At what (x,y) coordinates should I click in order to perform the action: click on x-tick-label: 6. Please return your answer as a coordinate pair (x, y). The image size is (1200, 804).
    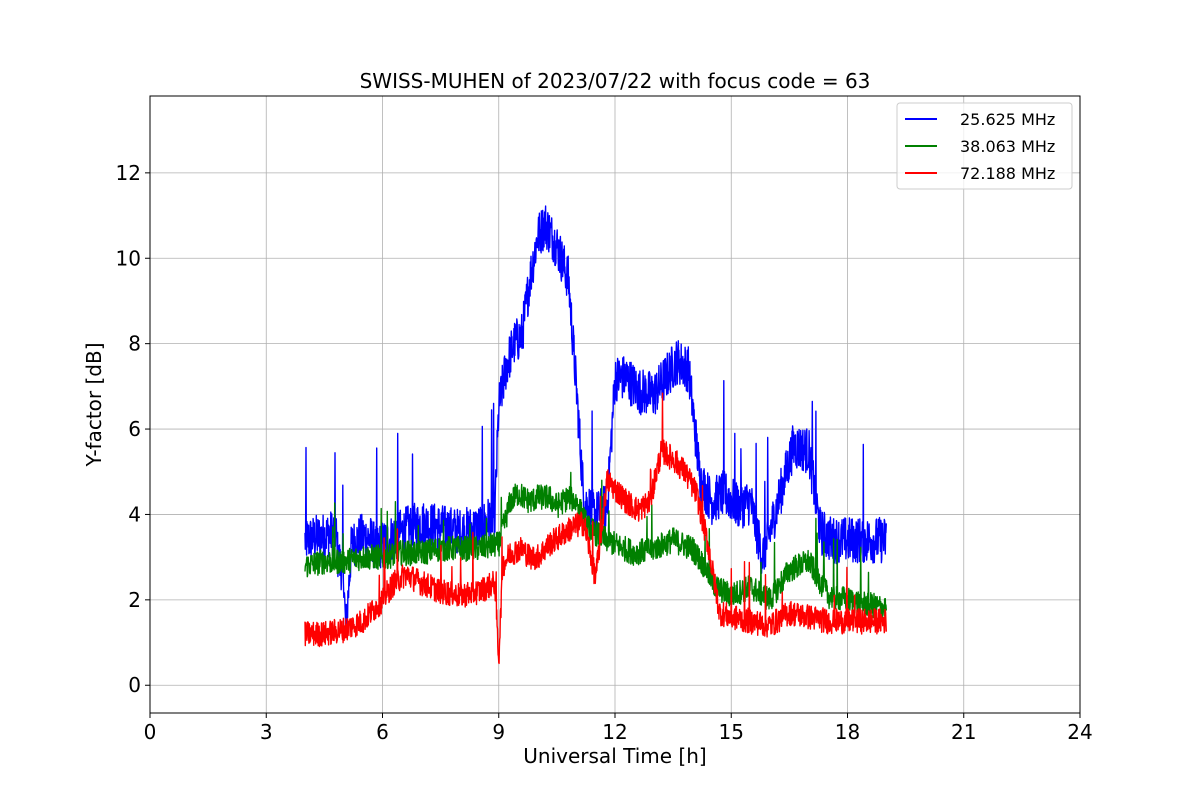
    Looking at the image, I should click on (382, 732).